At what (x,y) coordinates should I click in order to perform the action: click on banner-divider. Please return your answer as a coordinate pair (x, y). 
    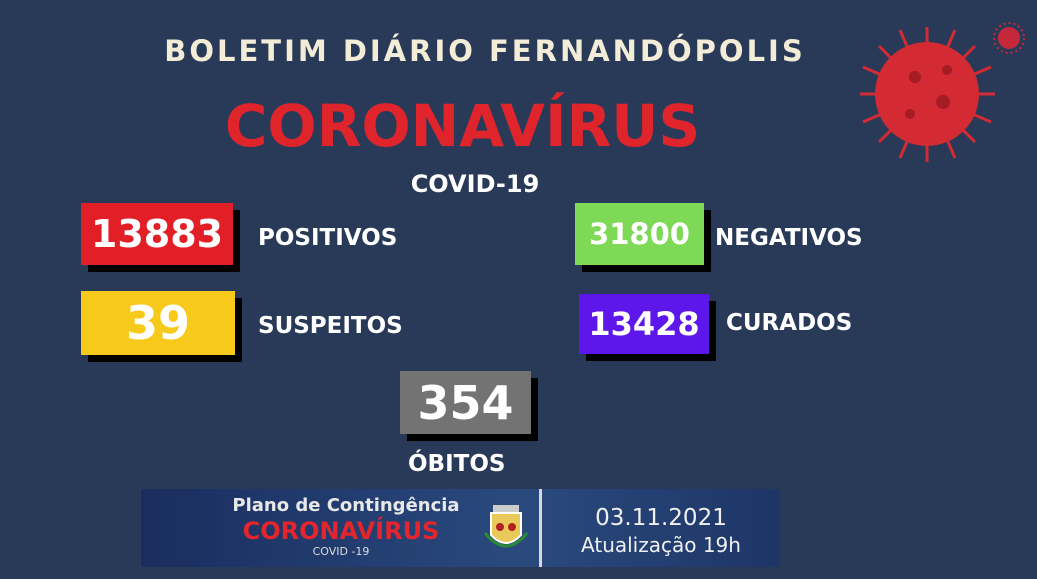
    Looking at the image, I should click on (540, 528).